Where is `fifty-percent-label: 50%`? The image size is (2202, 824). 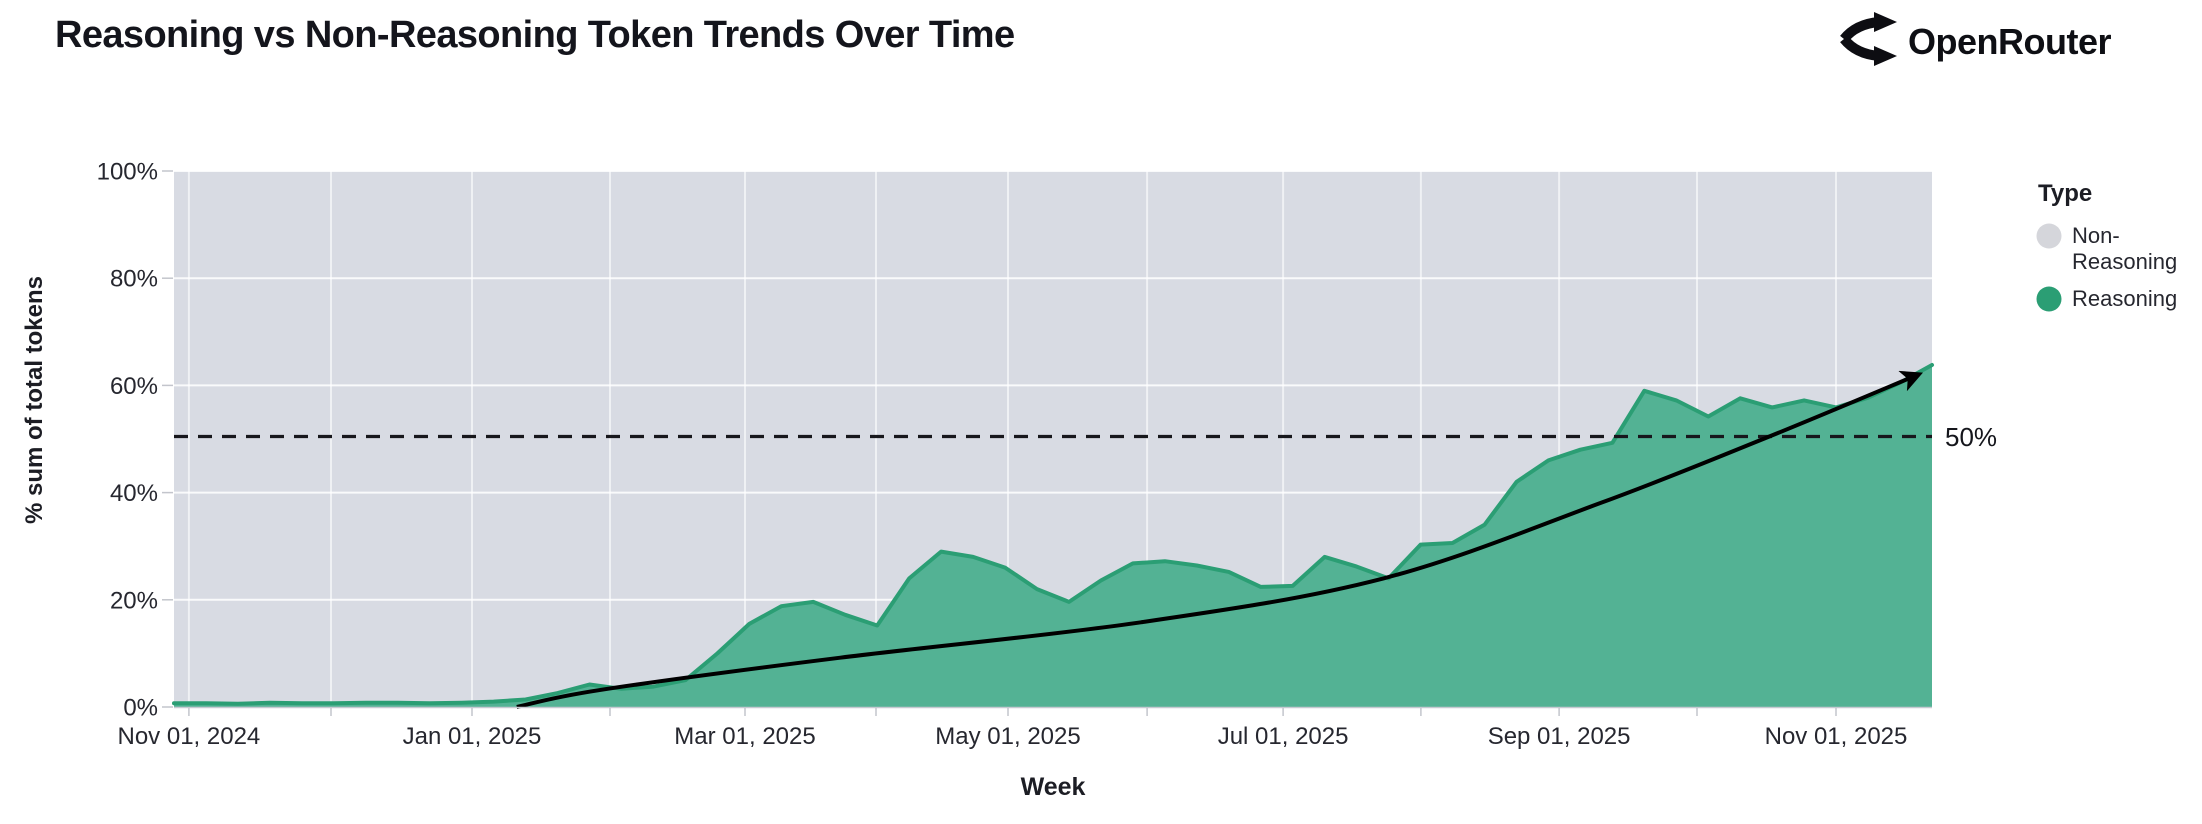
fifty-percent-label: 50% is located at coordinates (1971, 437).